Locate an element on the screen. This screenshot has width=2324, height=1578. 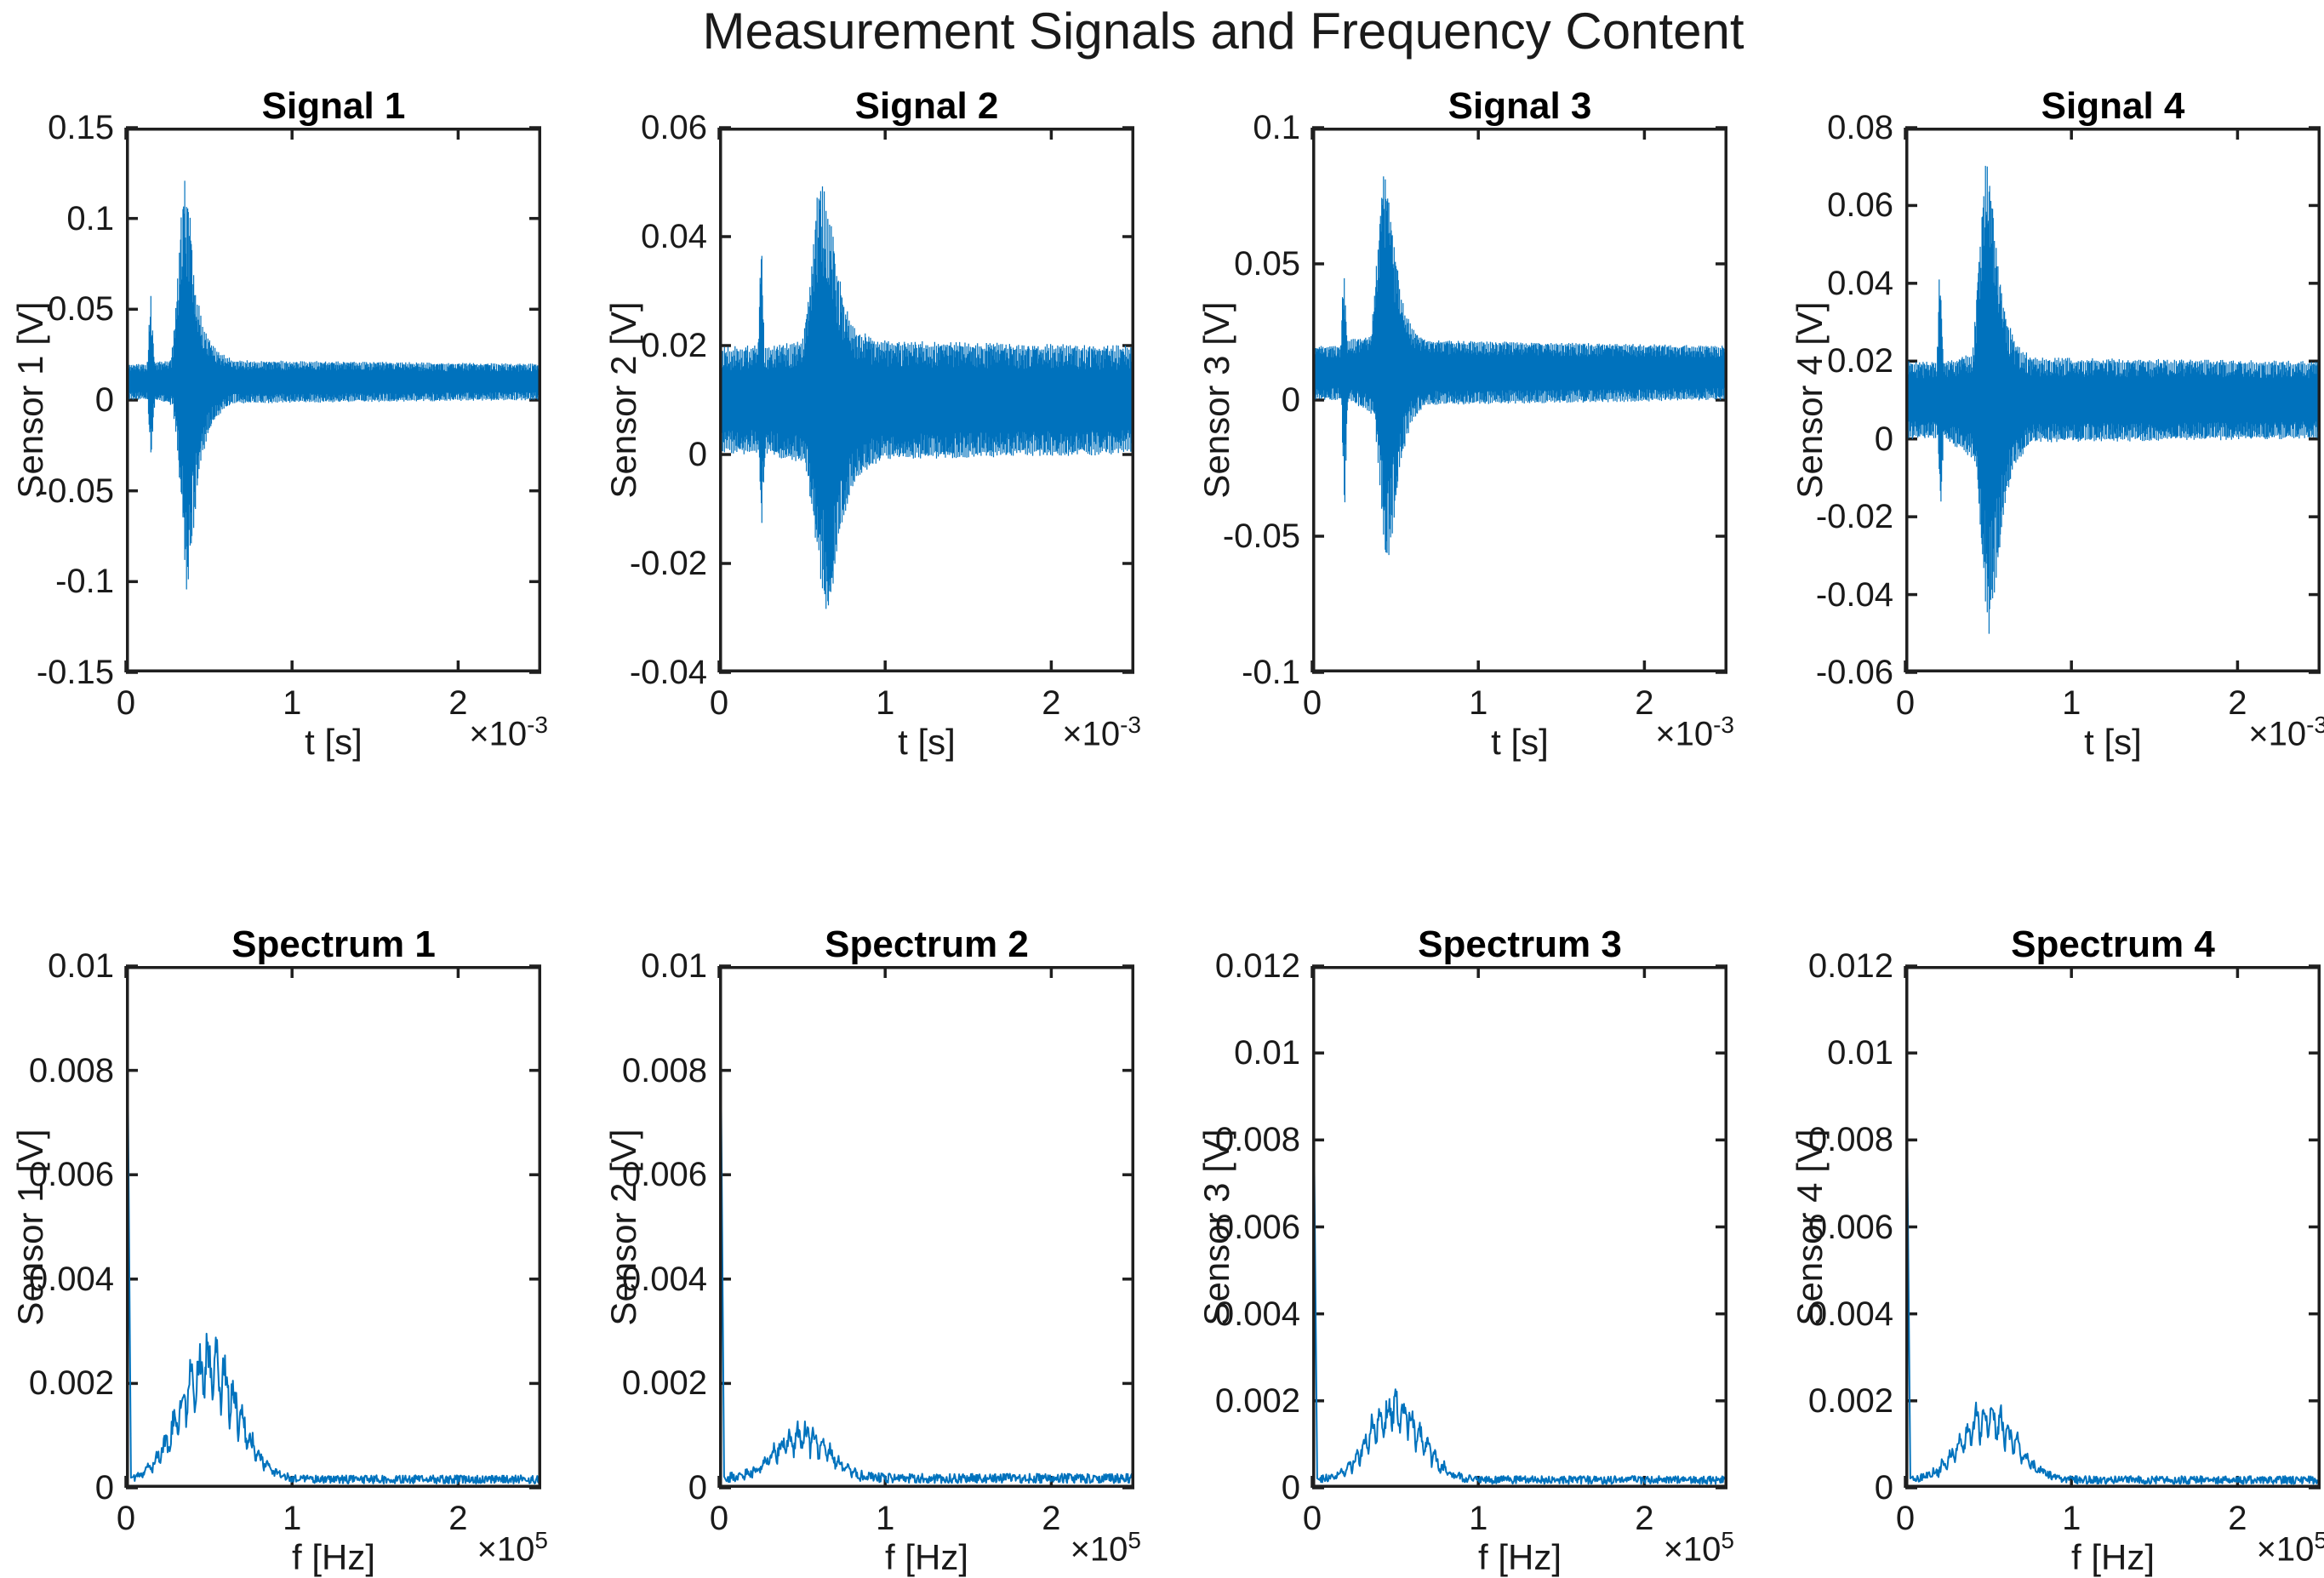
spectrum-curve is located at coordinates (927, 1226).